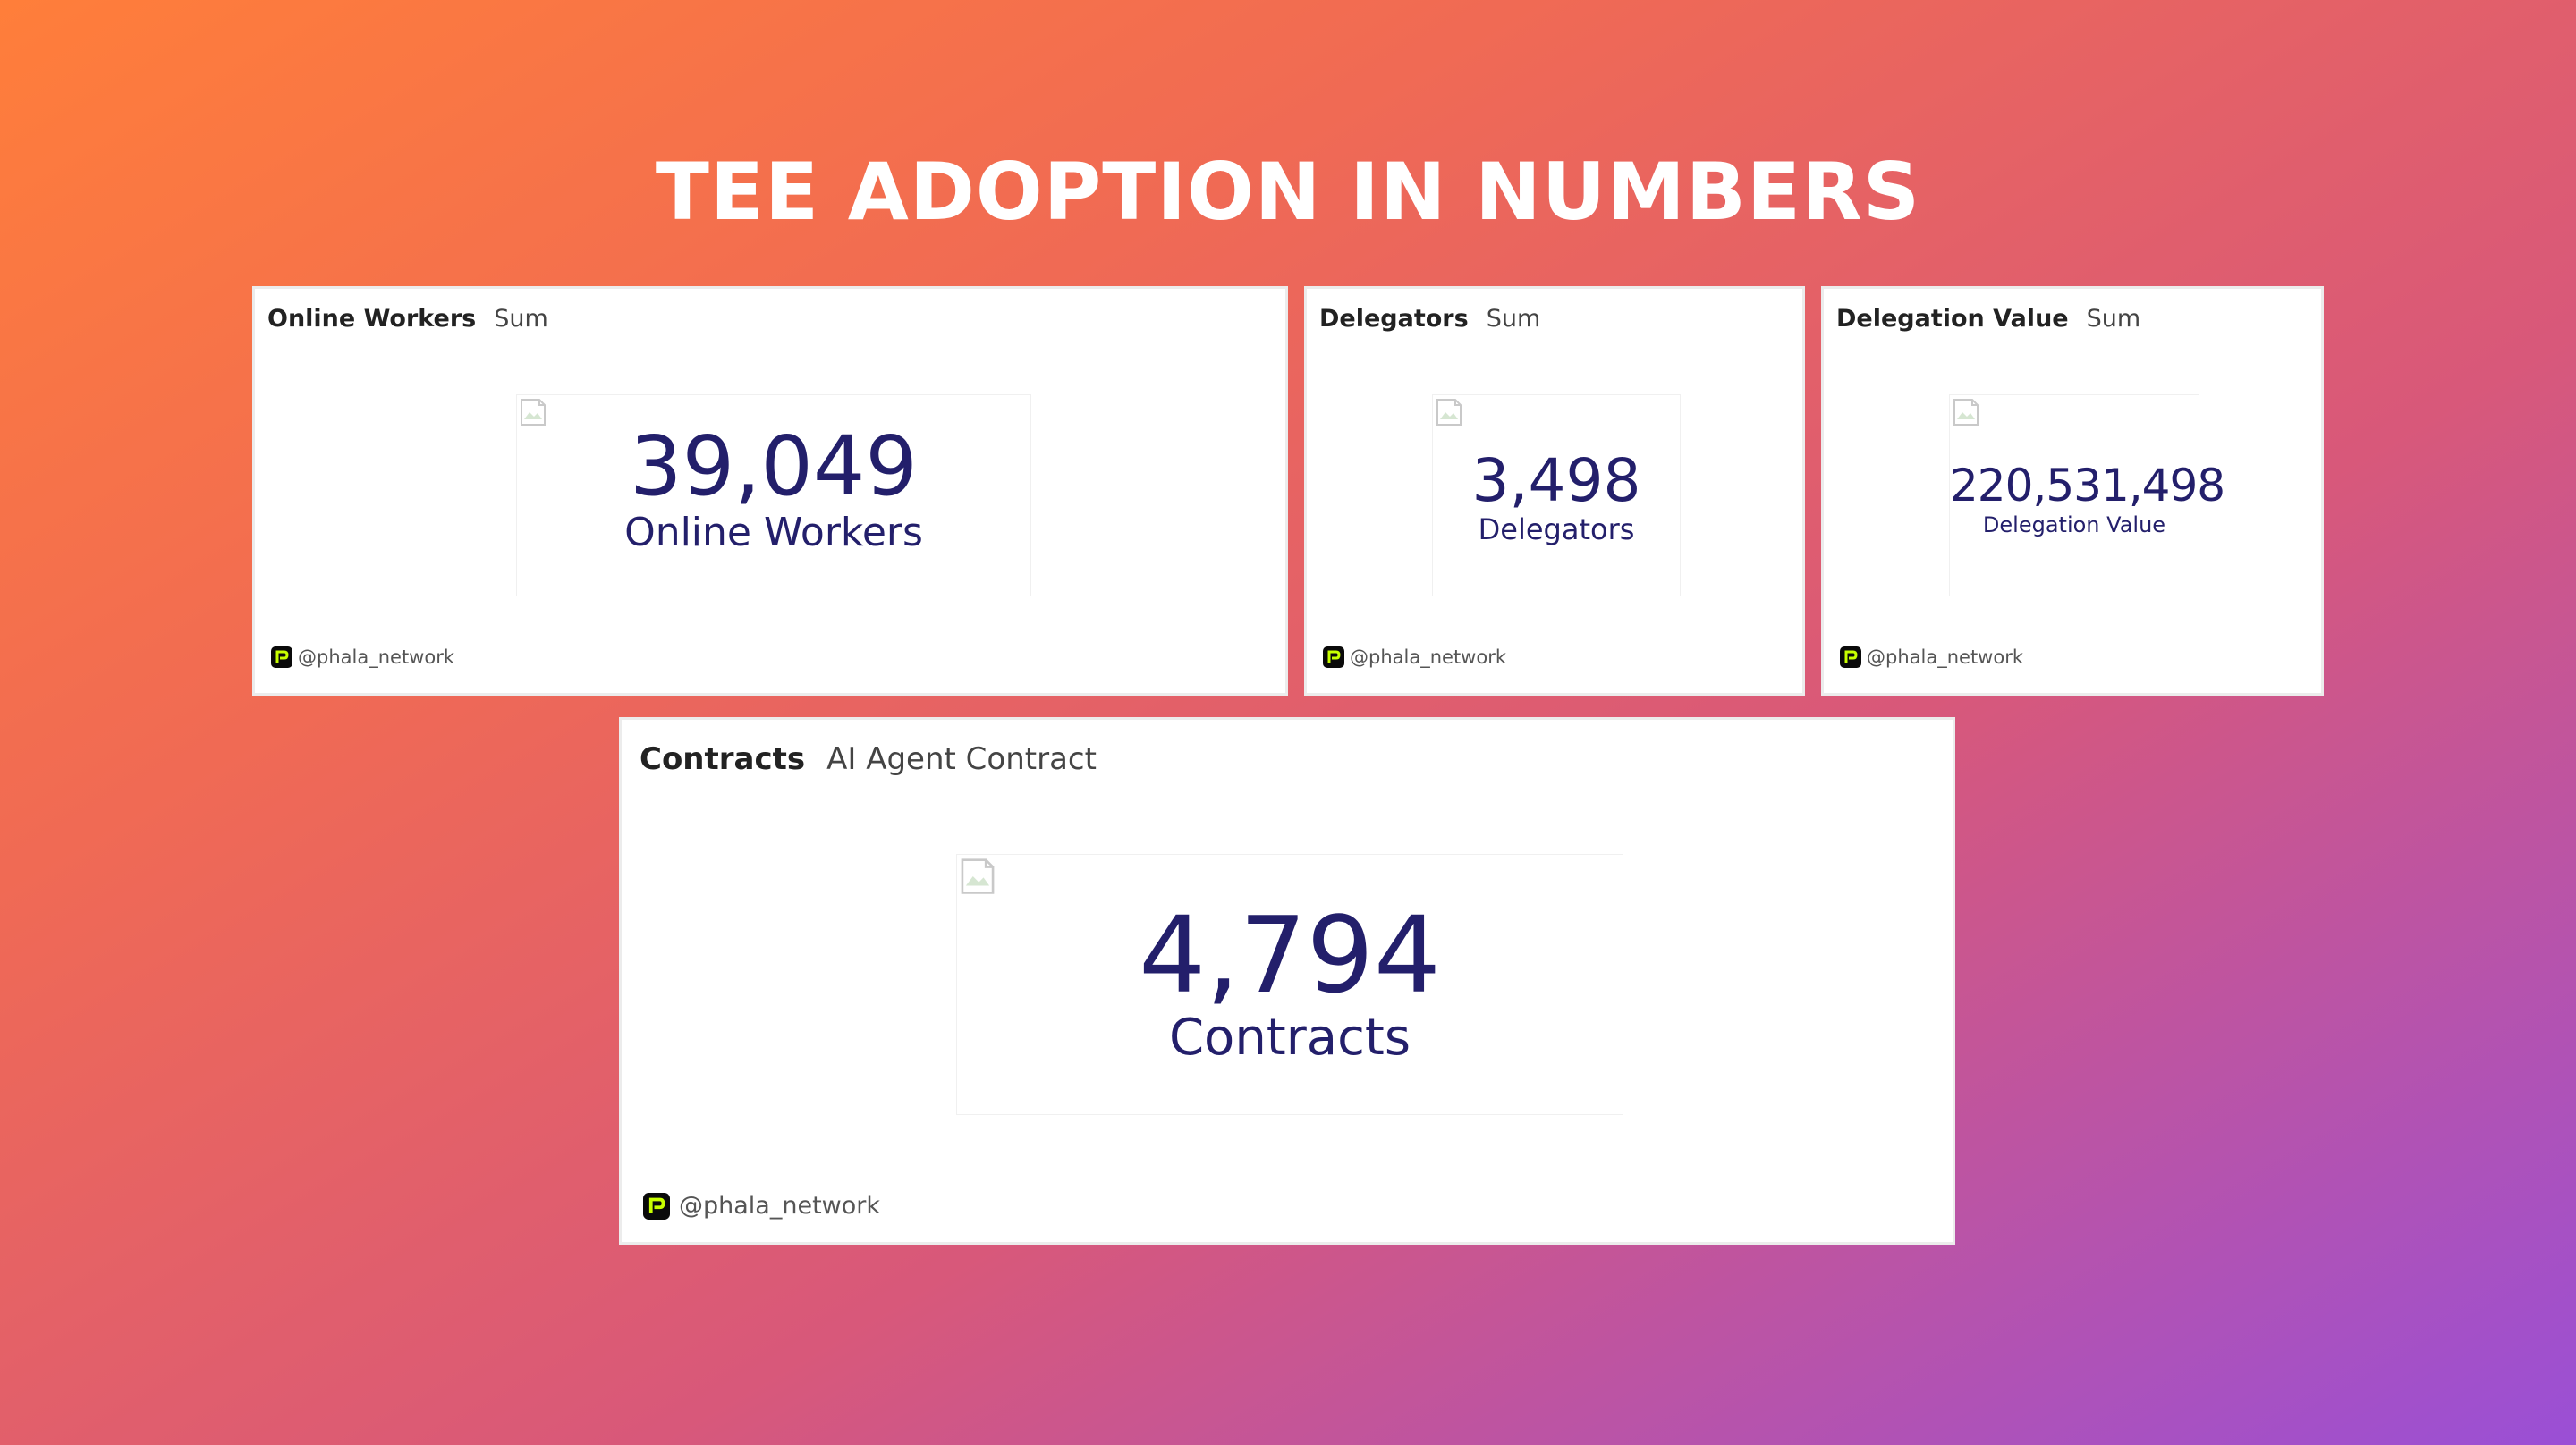  Describe the element at coordinates (372, 319) in the screenshot. I see `card-title: Online Workers` at that location.